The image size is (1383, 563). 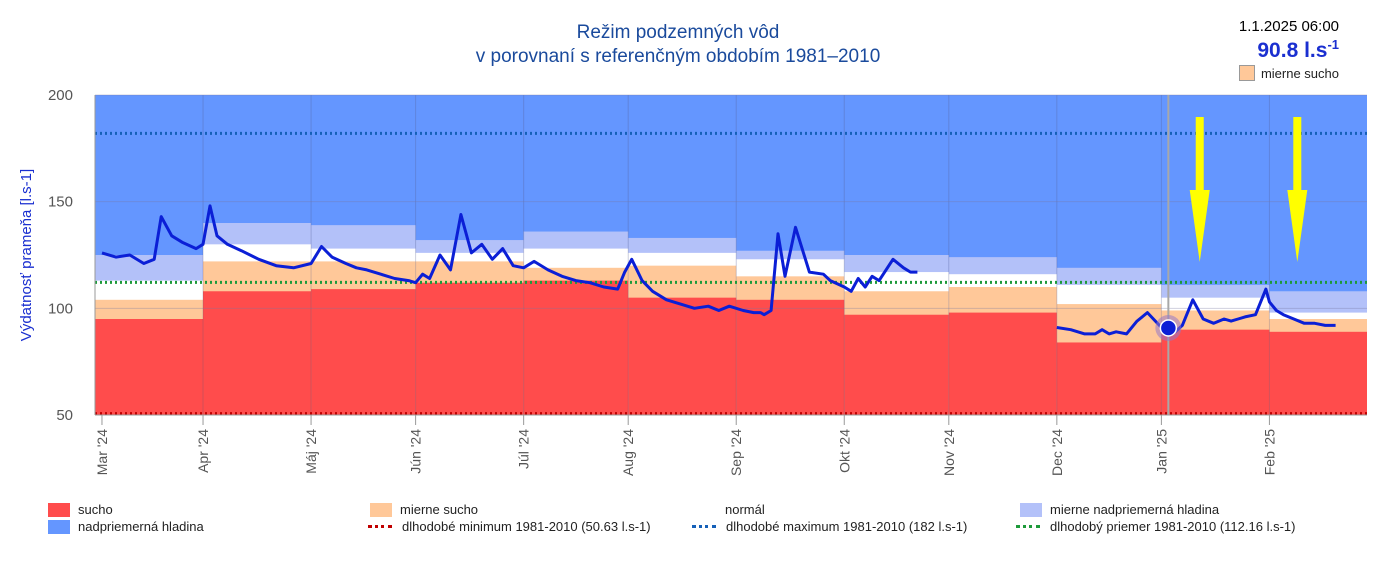 What do you see at coordinates (102, 452) in the screenshot?
I see `xtick-label-0: Mar '24` at bounding box center [102, 452].